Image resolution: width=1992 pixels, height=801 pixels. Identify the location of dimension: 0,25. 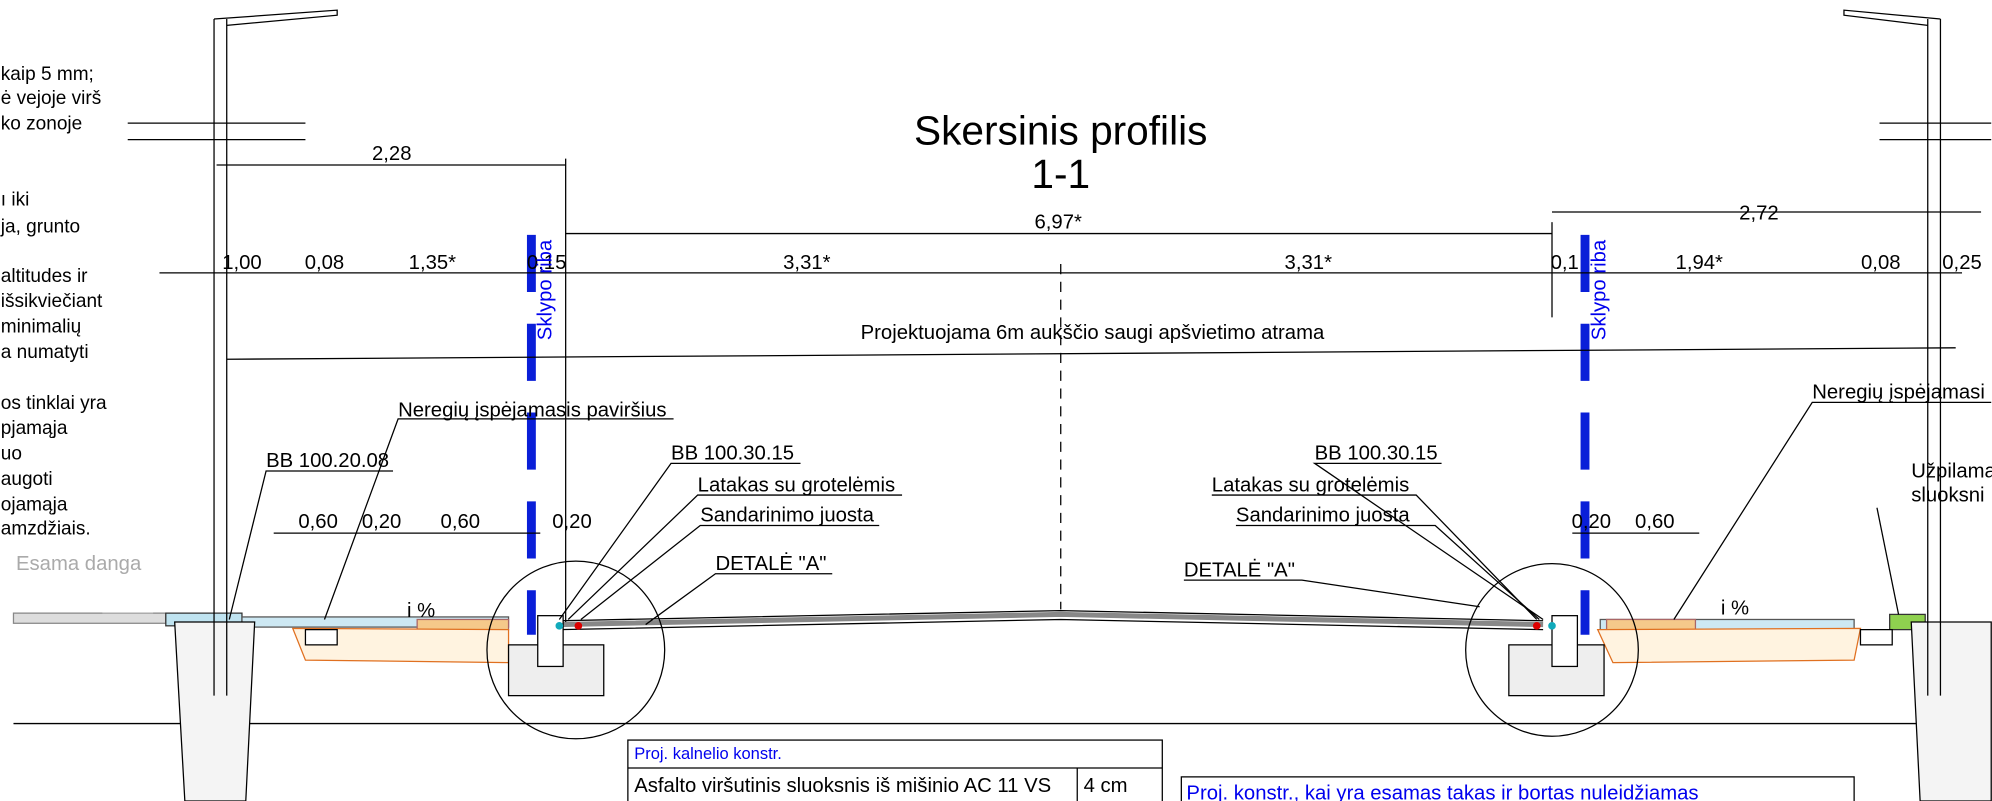
(1962, 263).